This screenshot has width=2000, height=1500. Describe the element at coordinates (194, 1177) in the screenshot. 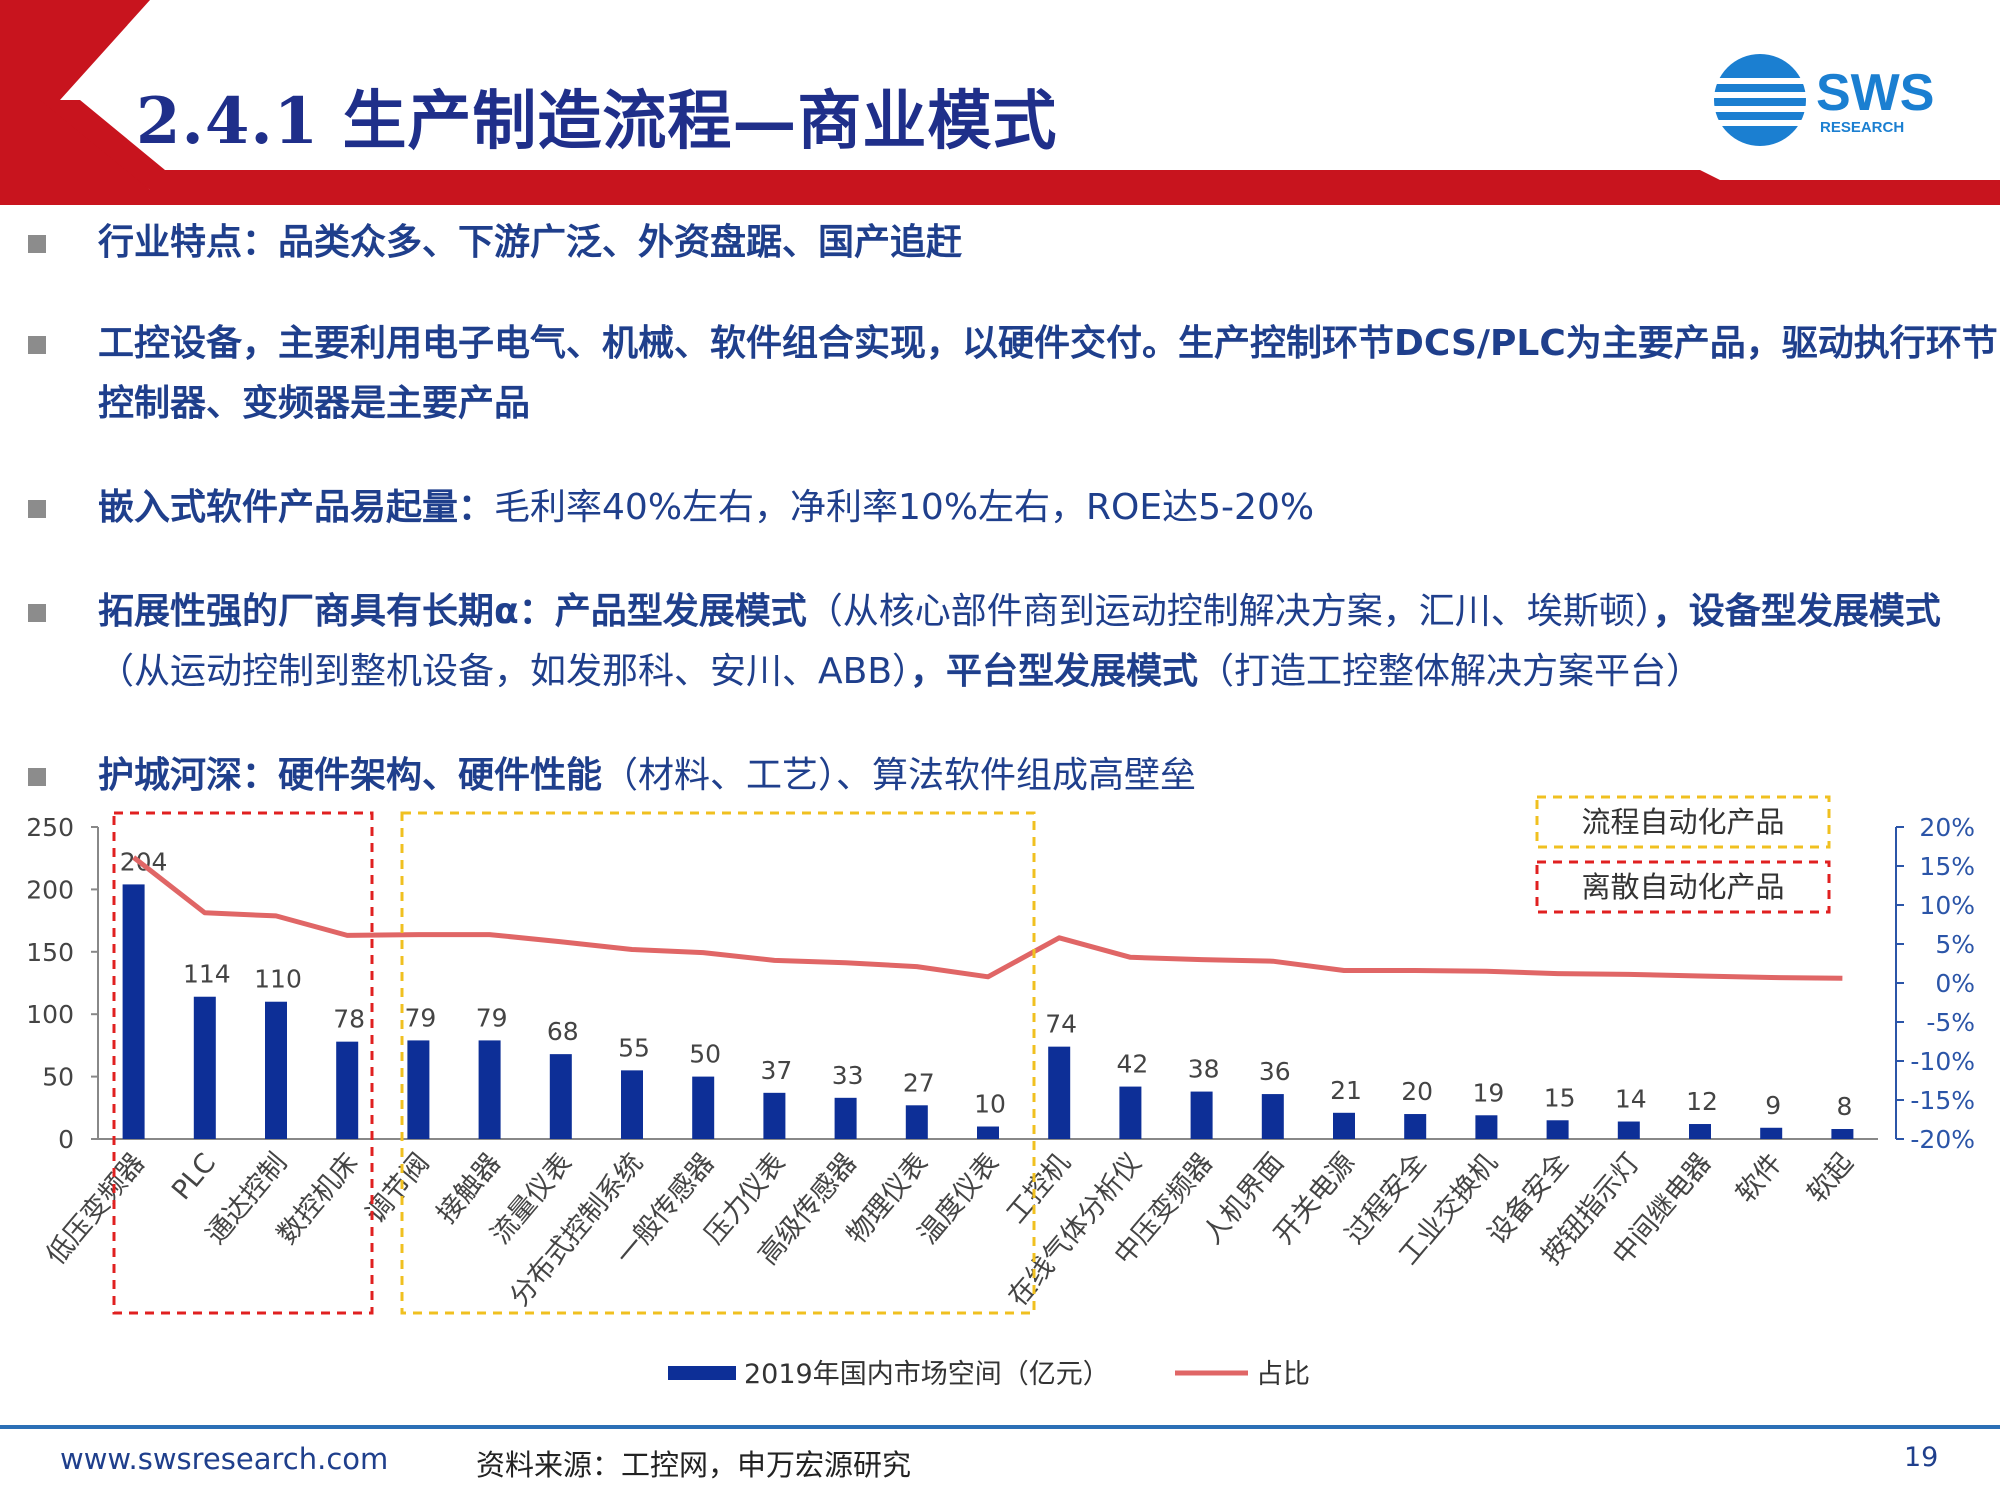

I see `x-axis-category-label: PLC` at that location.